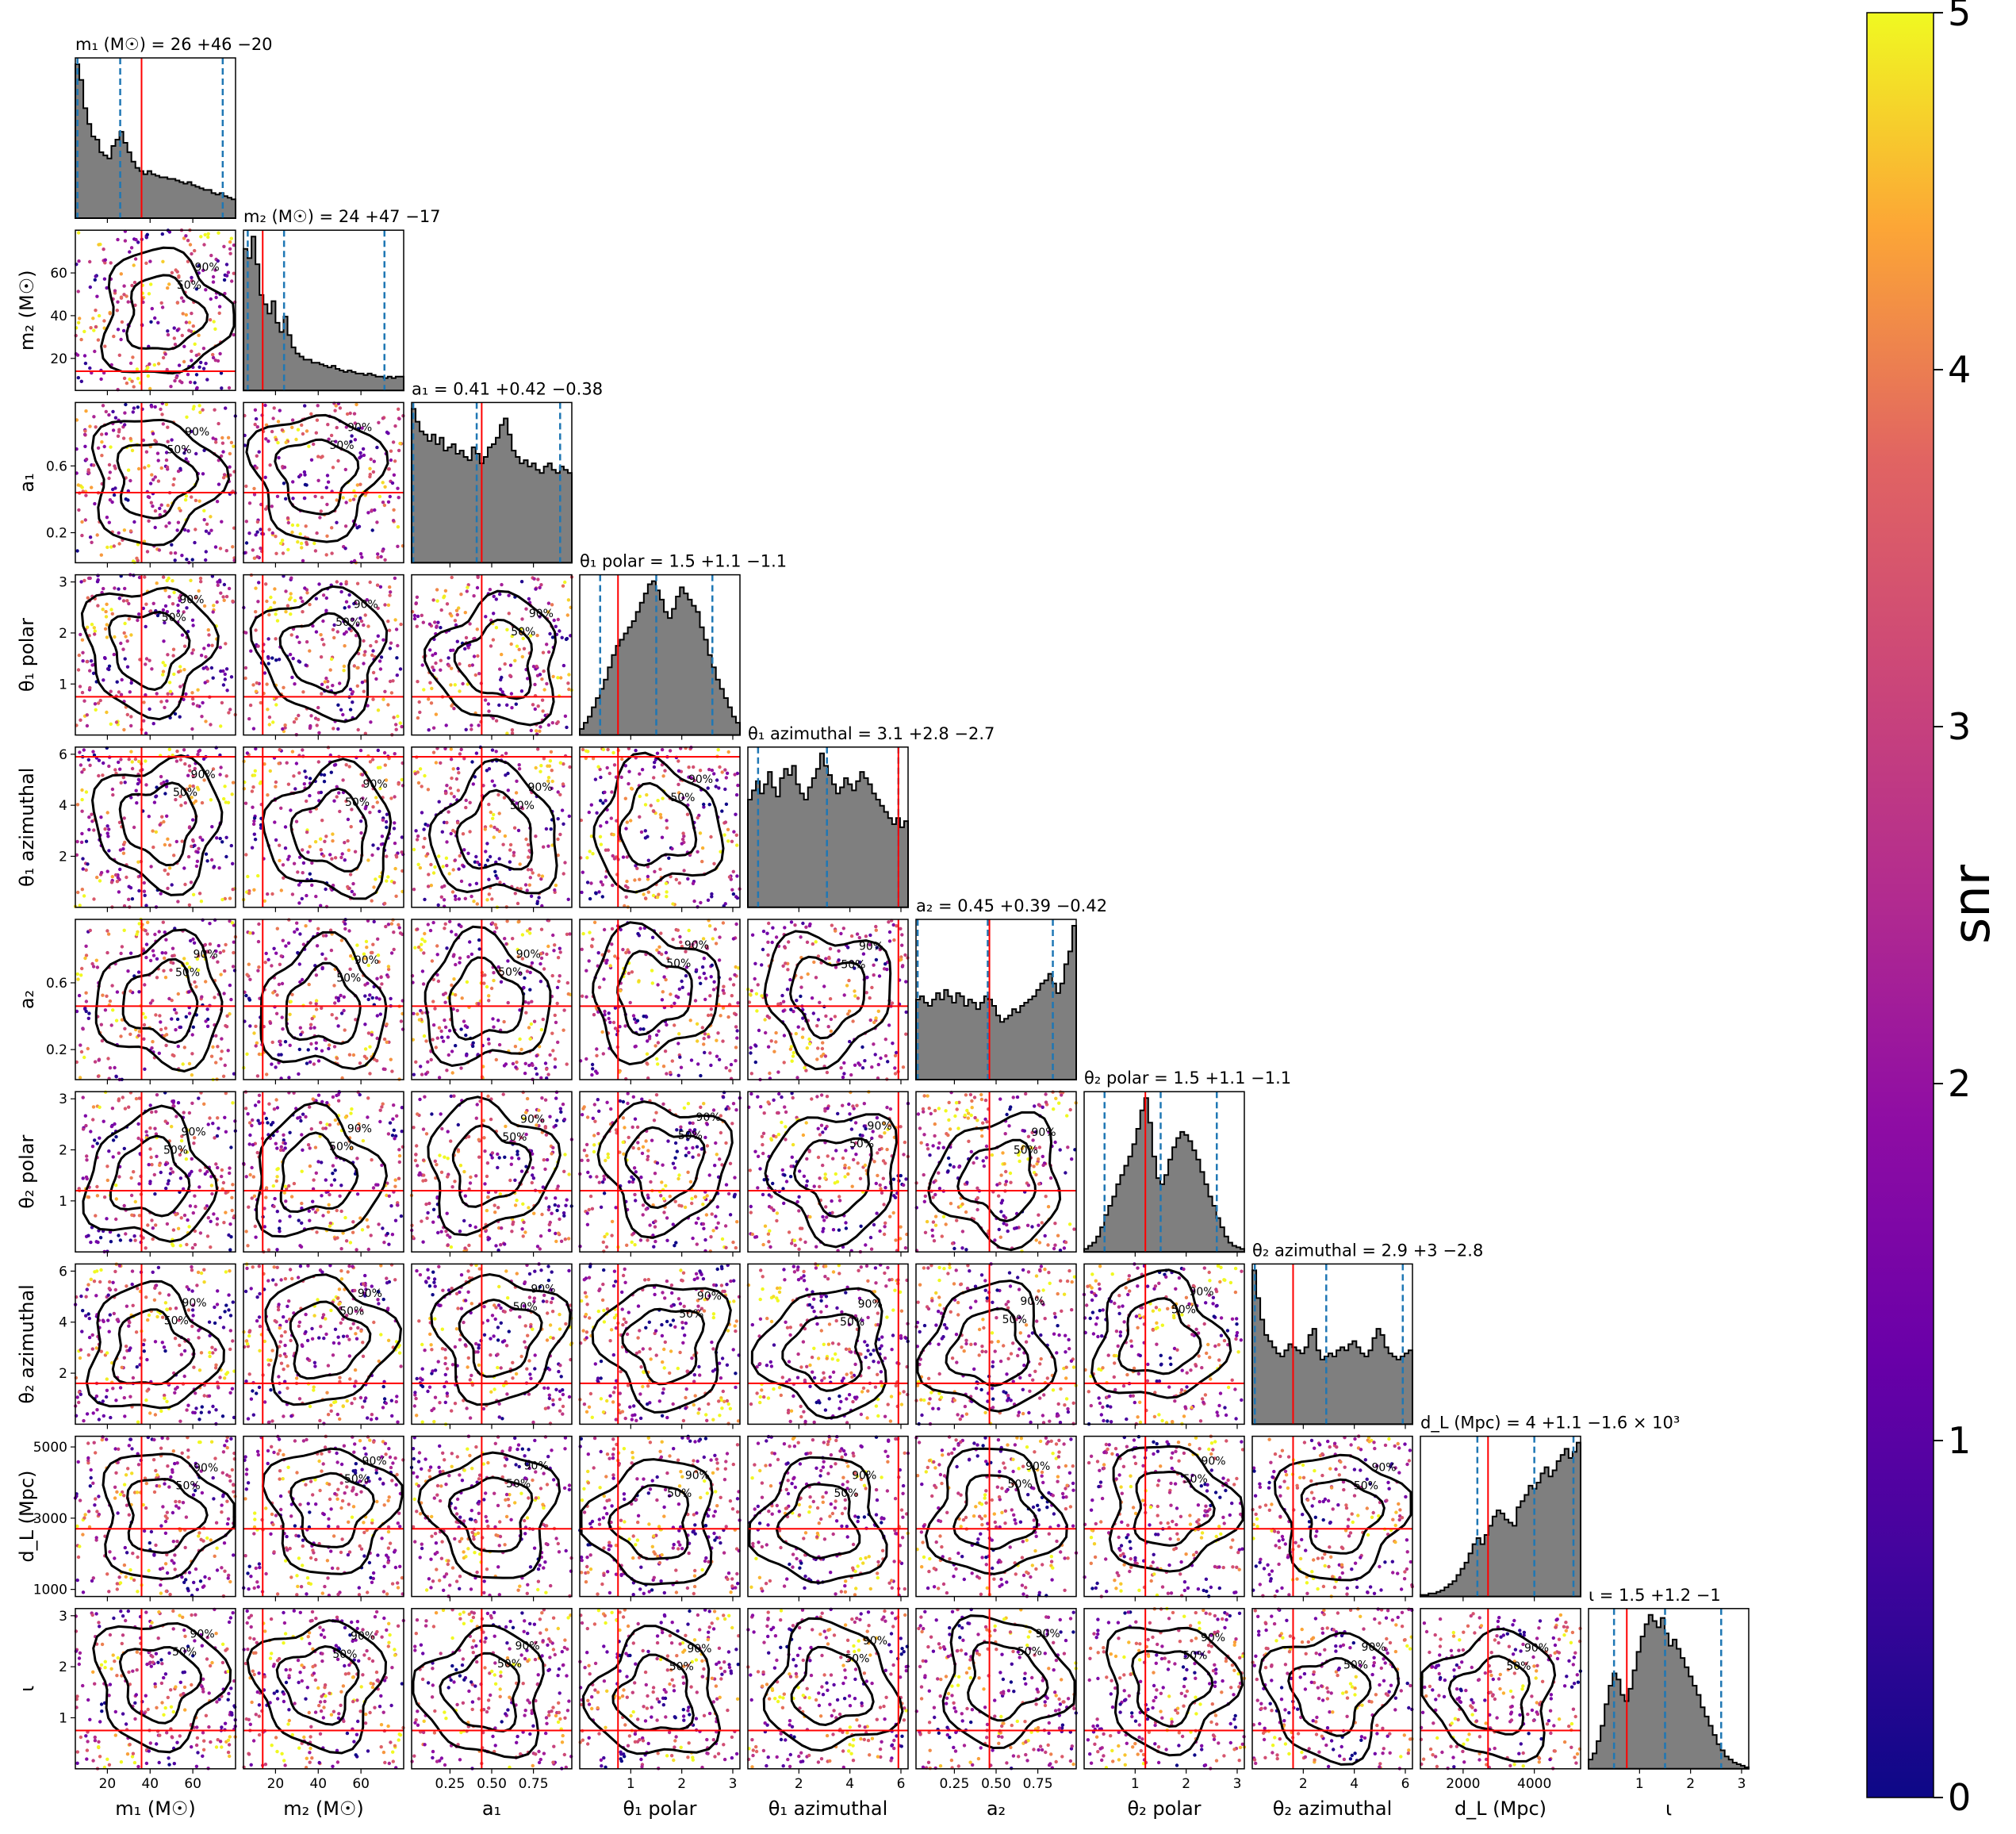 This screenshot has height=1834, width=2016. Describe the element at coordinates (492, 657) in the screenshot. I see `scatter-panel-theta1_polar-vs-a1: 90%50%` at that location.